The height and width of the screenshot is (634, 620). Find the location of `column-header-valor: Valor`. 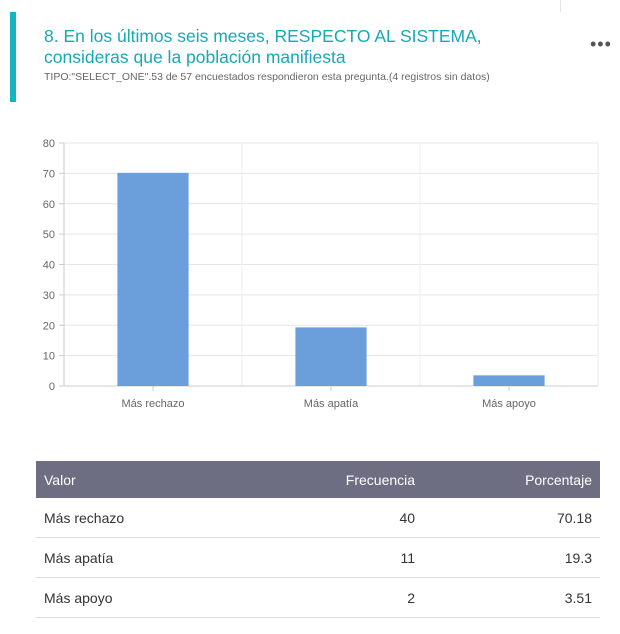

column-header-valor: Valor is located at coordinates (139, 479).